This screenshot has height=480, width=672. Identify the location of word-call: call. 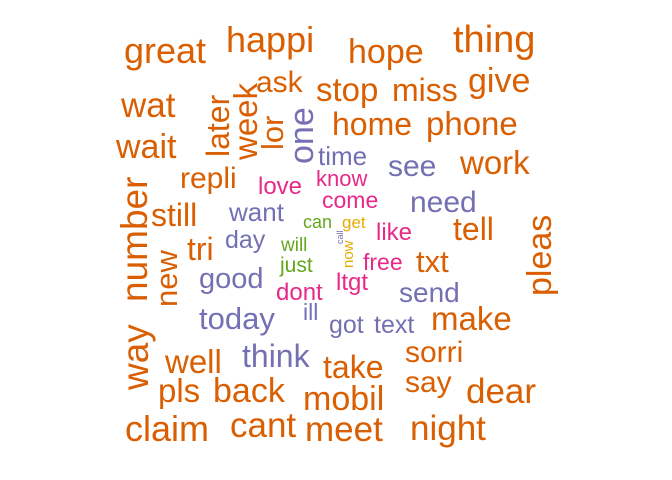
(340, 237).